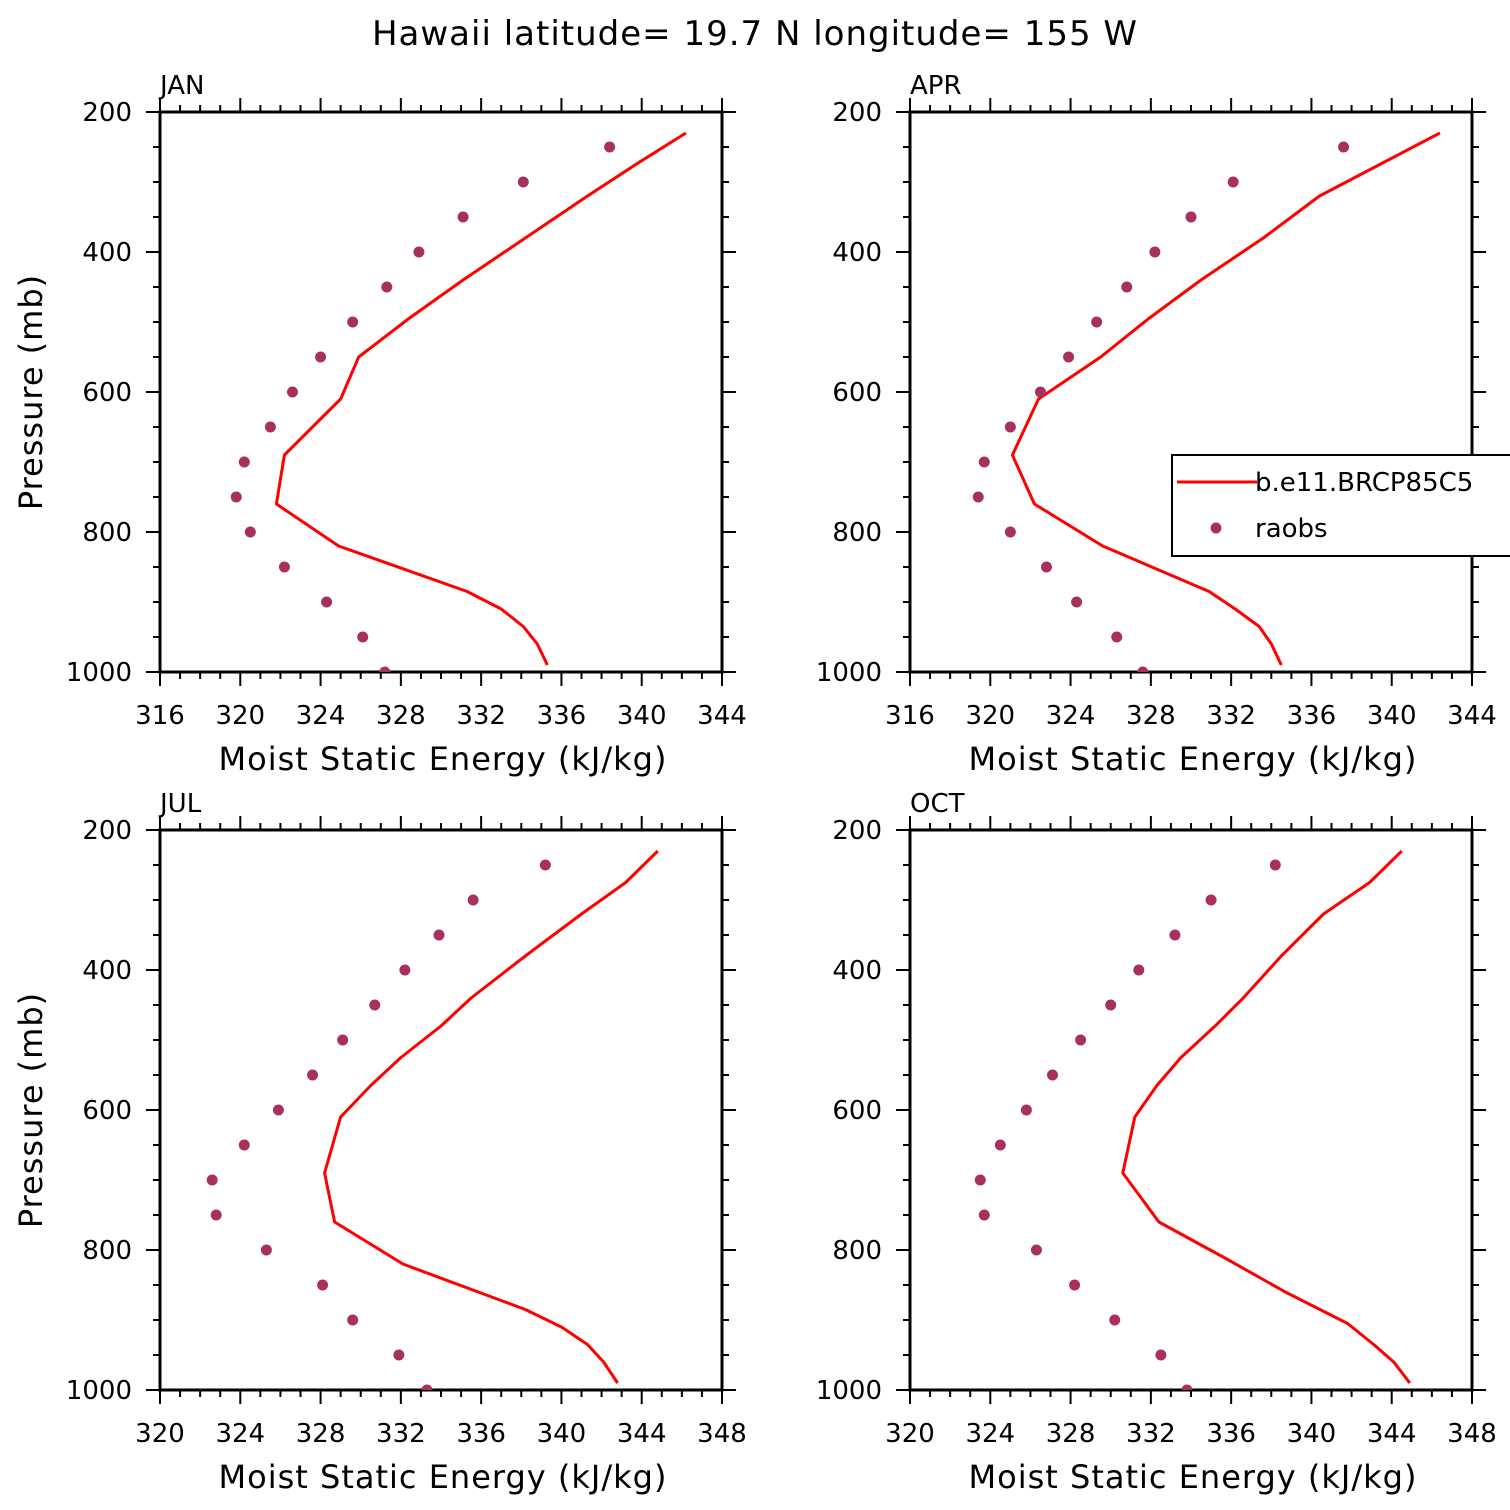 This screenshot has height=1510, width=1510. I want to click on panel-apr-data, so click(1206, 401).